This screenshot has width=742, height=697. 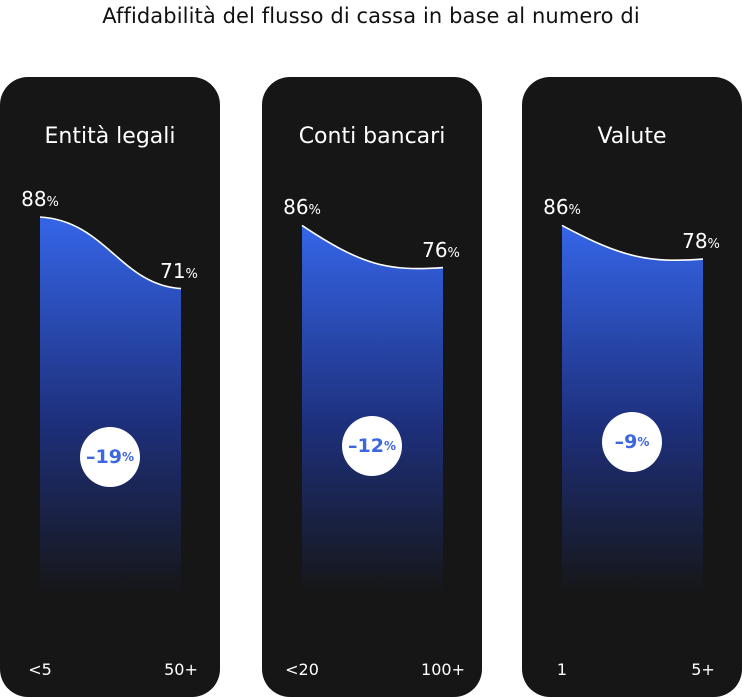 What do you see at coordinates (110, 456) in the screenshot?
I see `change-badge: –19%` at bounding box center [110, 456].